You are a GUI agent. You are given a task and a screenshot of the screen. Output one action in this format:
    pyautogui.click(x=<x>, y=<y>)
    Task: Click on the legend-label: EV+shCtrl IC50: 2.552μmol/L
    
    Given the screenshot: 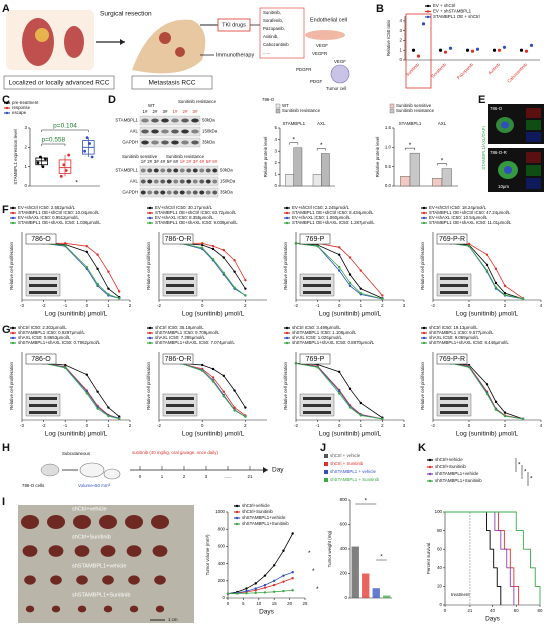 What is the action you would take?
    pyautogui.click(x=47, y=207)
    